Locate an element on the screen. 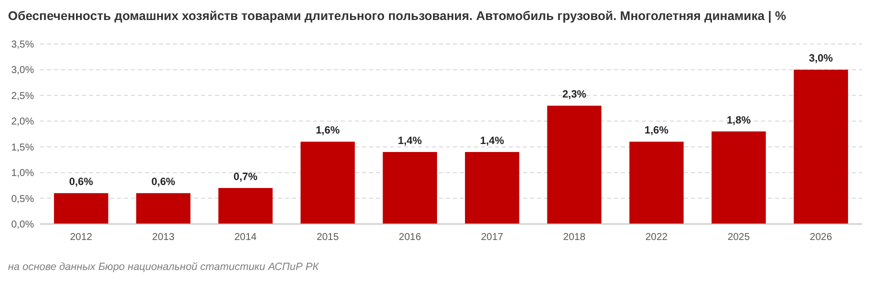  y-tick-label: 3,5% is located at coordinates (22, 45).